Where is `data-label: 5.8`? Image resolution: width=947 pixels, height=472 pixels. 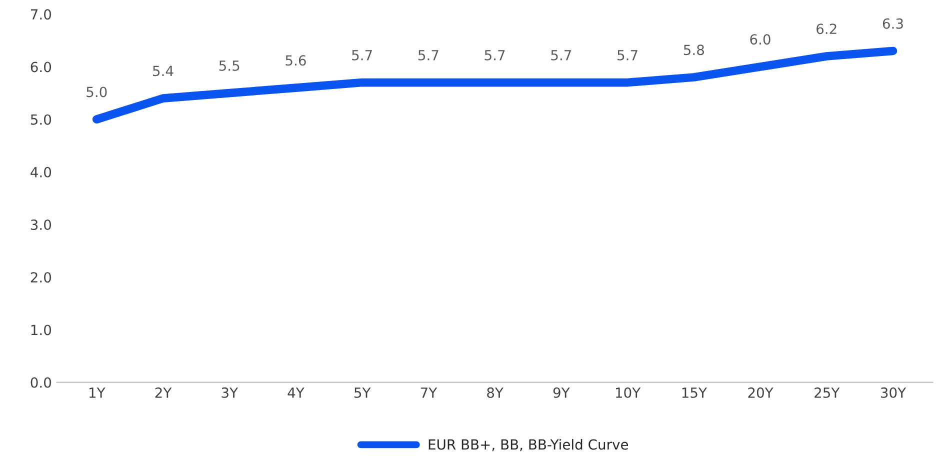
data-label: 5.8 is located at coordinates (694, 50).